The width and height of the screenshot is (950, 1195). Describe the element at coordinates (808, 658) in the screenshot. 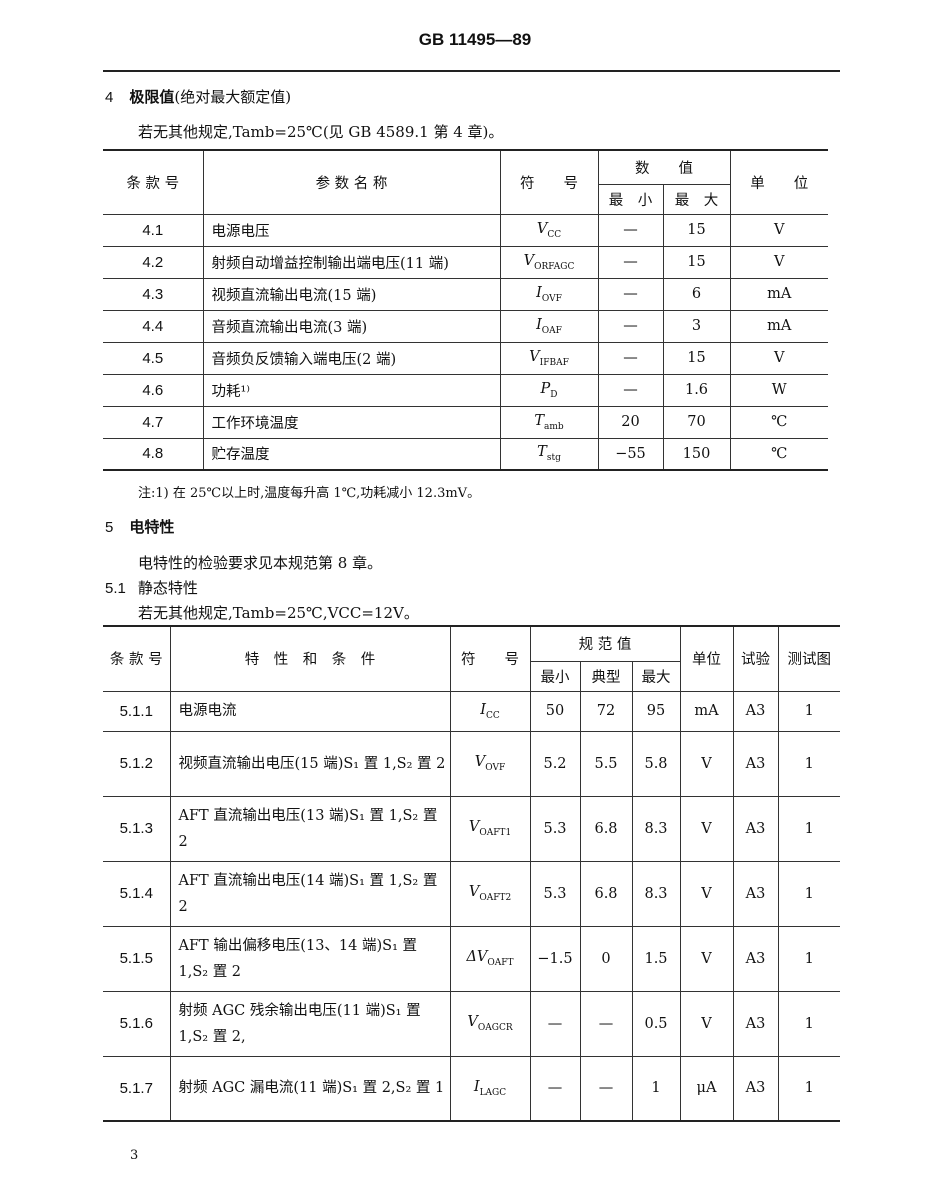

I see `header-fig: 测试图` at that location.